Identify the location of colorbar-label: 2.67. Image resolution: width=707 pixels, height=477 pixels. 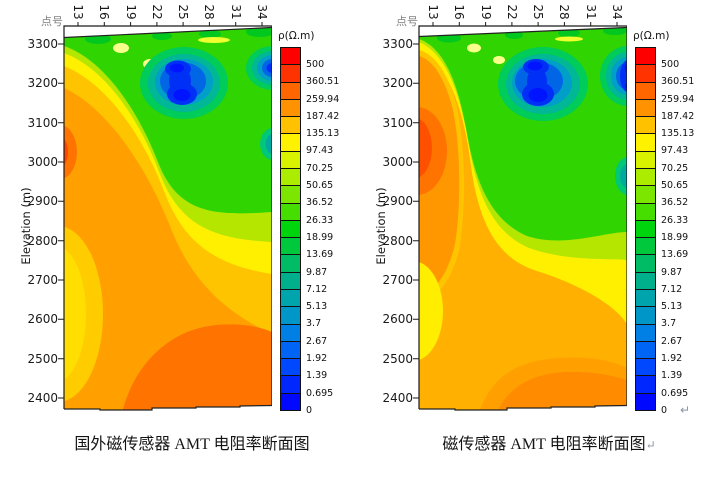
(672, 341).